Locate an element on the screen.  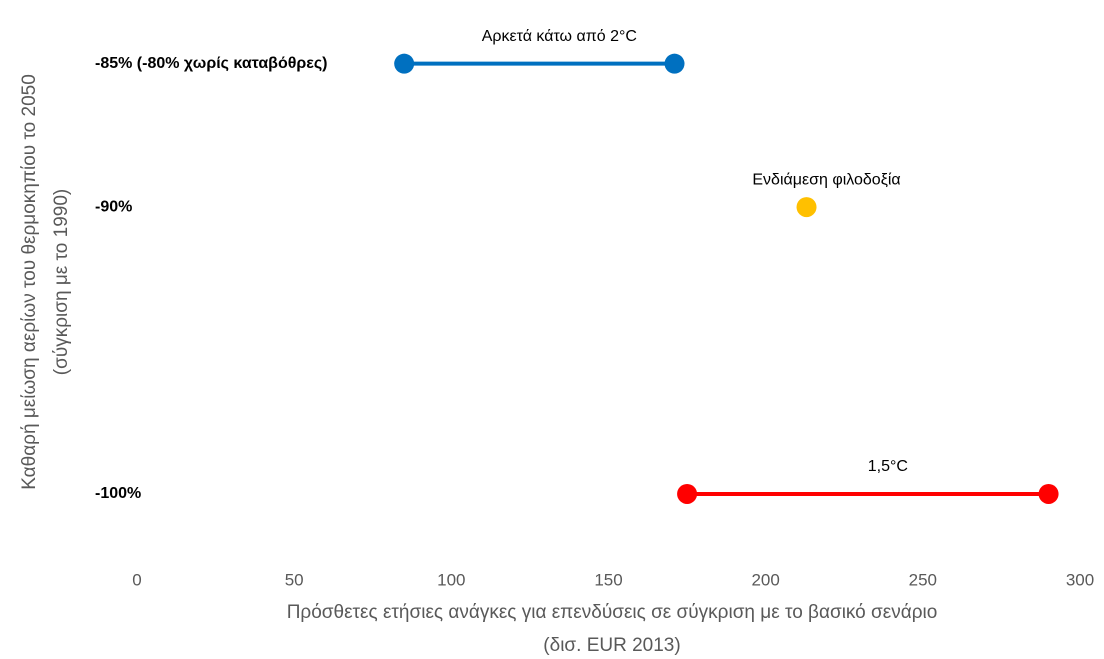
x-axis-title: (δισ. EUR 2013) is located at coordinates (611, 645).